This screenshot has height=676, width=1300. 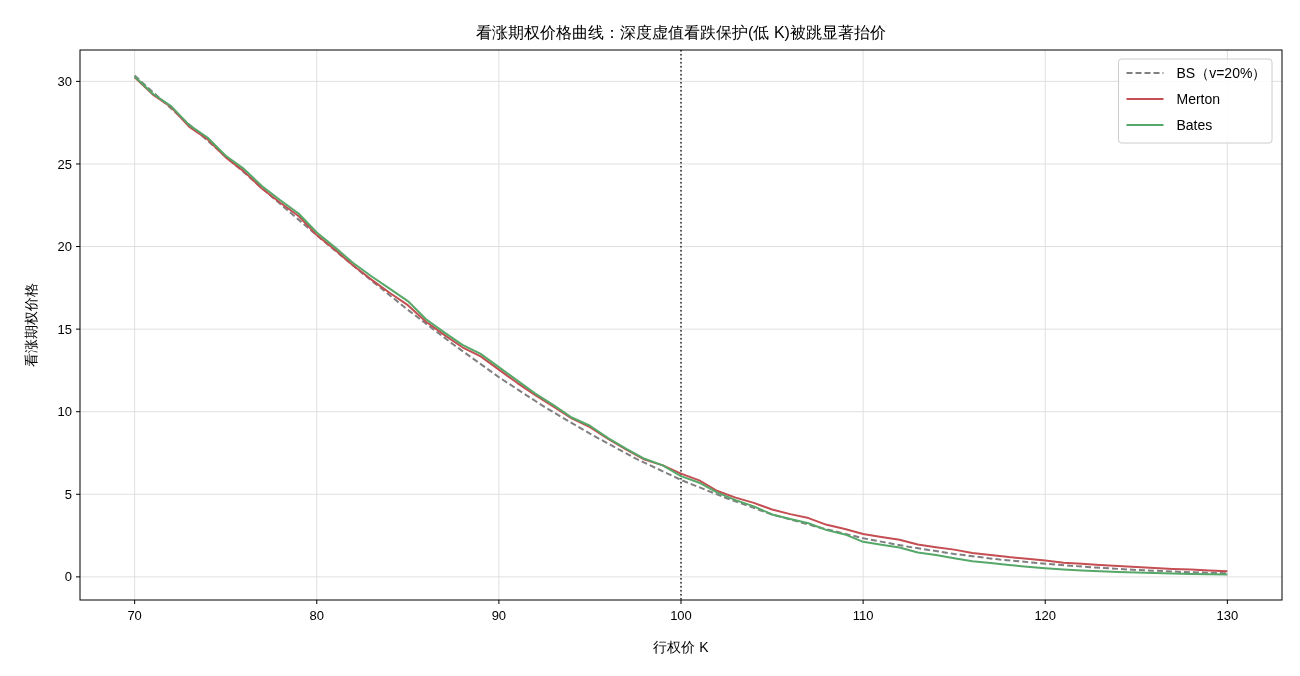 What do you see at coordinates (64, 247) in the screenshot?
I see `y-tick-label: 20` at bounding box center [64, 247].